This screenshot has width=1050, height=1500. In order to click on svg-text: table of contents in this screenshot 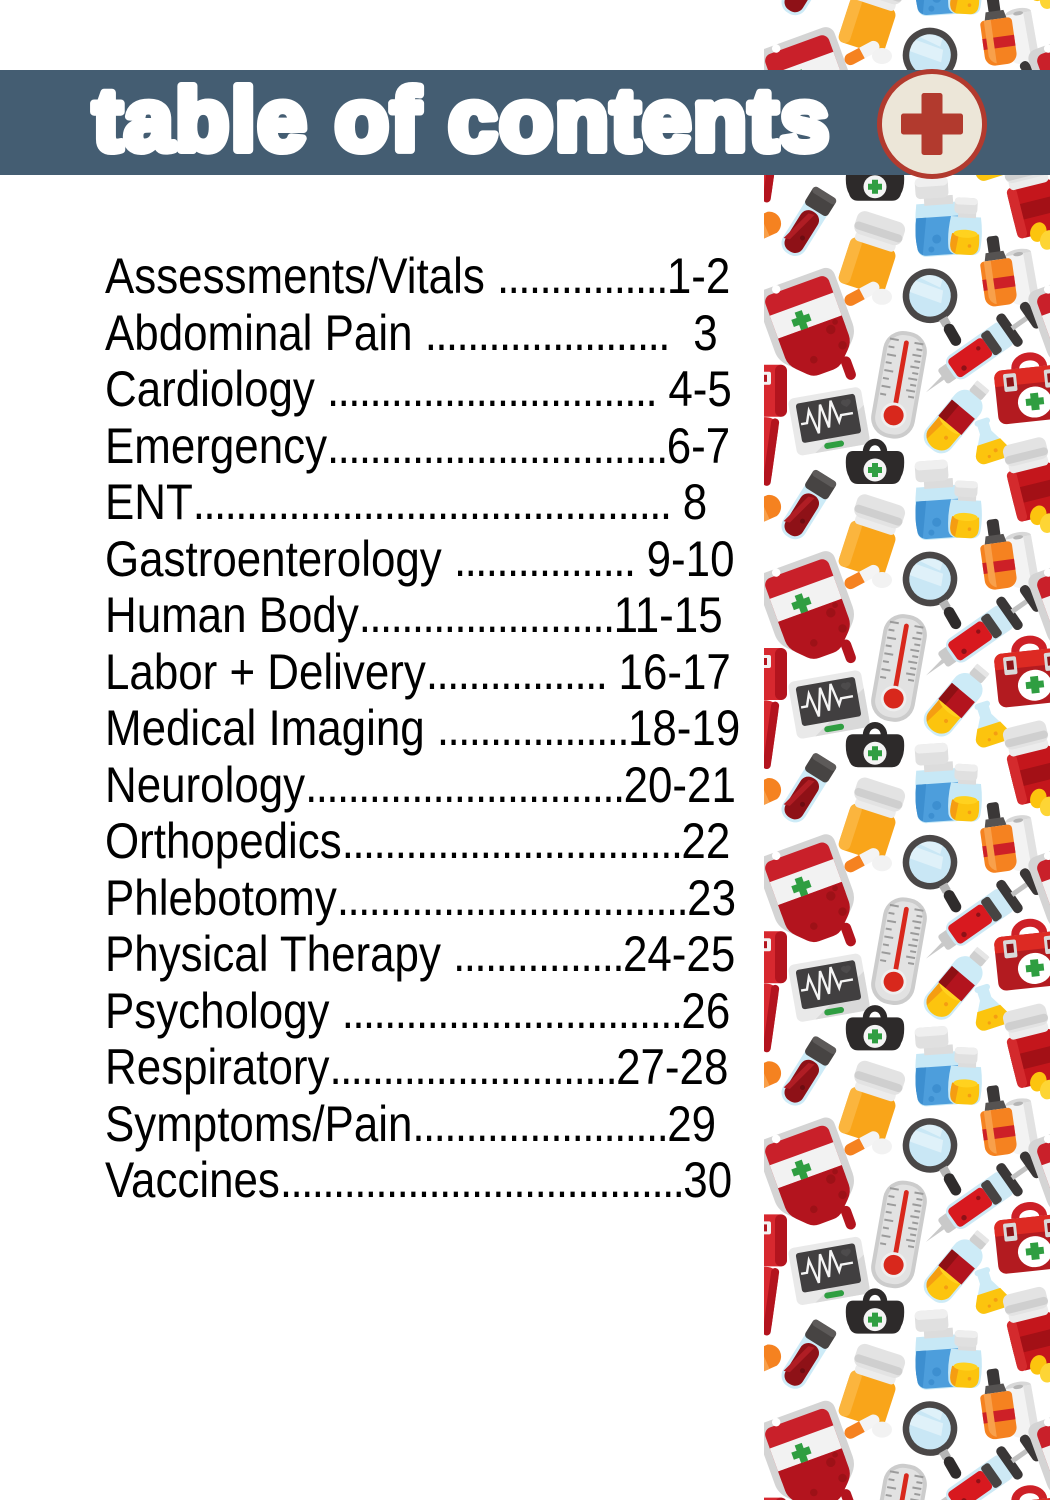, I will do `click(462, 119)`.